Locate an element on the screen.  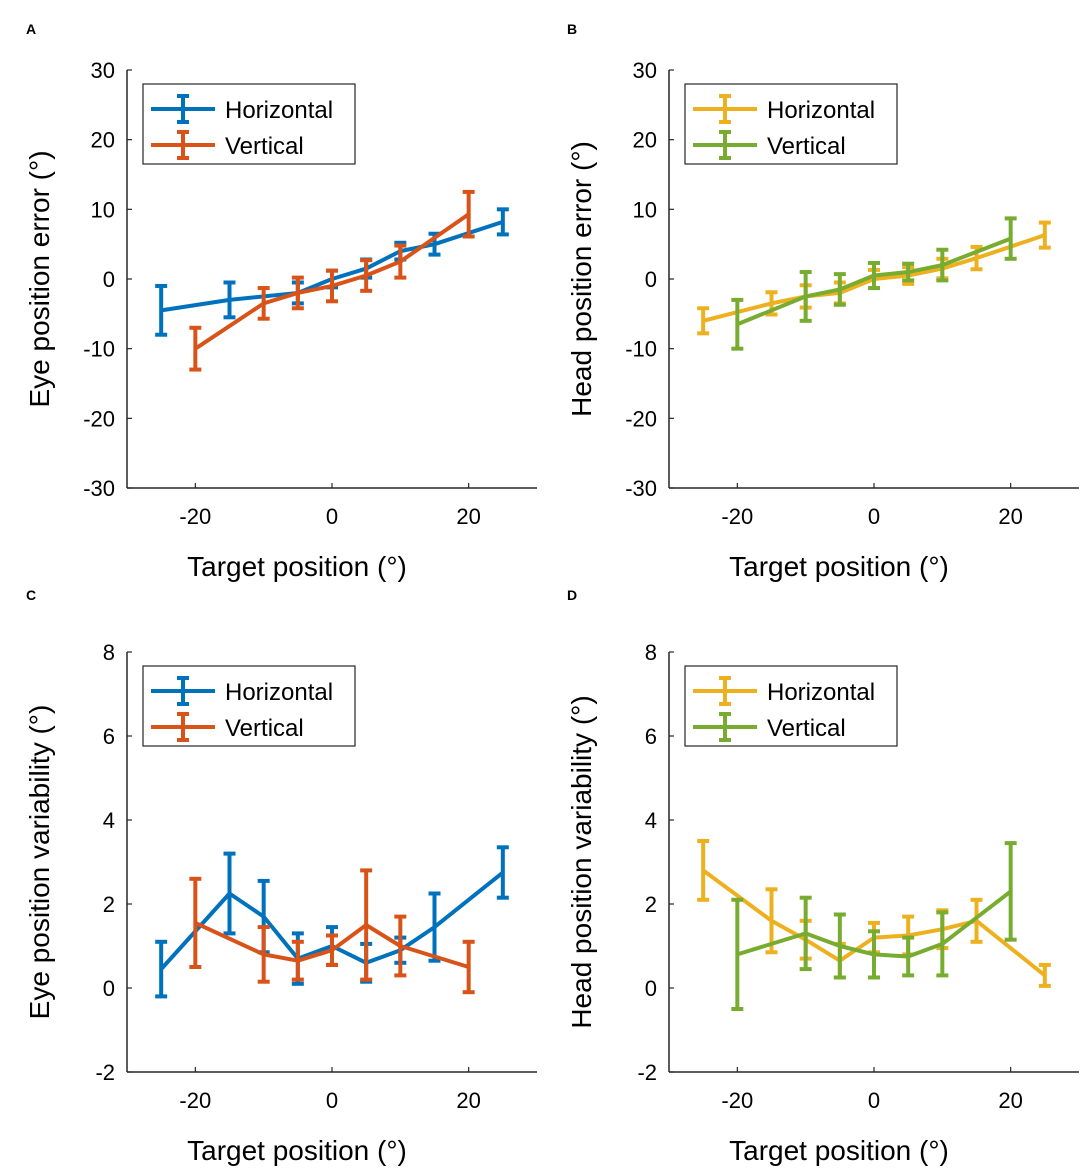
y-tick-label: 20 is located at coordinates (645, 140).